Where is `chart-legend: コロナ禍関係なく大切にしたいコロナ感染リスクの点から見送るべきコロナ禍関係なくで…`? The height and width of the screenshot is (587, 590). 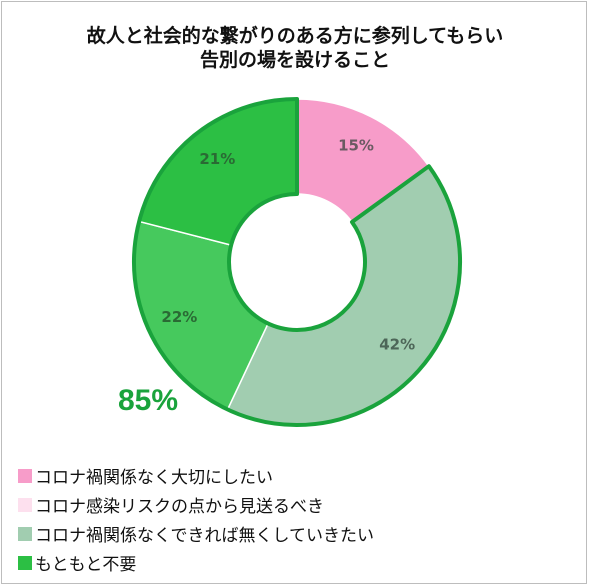
chart-legend: コロナ禍関係なく大切にしたいコロナ感染リスクの点から見送るべきコロナ禍関係なくで… is located at coordinates (196, 519).